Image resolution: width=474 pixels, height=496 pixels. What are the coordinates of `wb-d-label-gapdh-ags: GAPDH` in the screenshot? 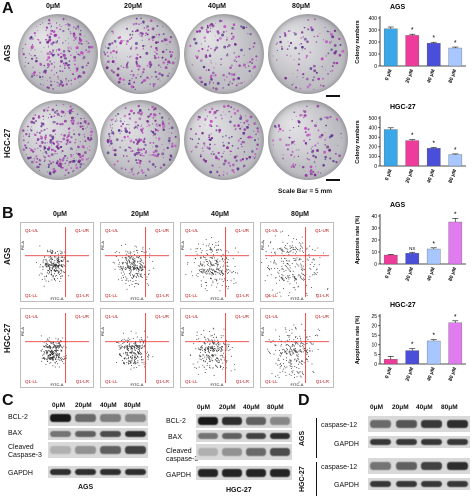 It's located at (346, 444).